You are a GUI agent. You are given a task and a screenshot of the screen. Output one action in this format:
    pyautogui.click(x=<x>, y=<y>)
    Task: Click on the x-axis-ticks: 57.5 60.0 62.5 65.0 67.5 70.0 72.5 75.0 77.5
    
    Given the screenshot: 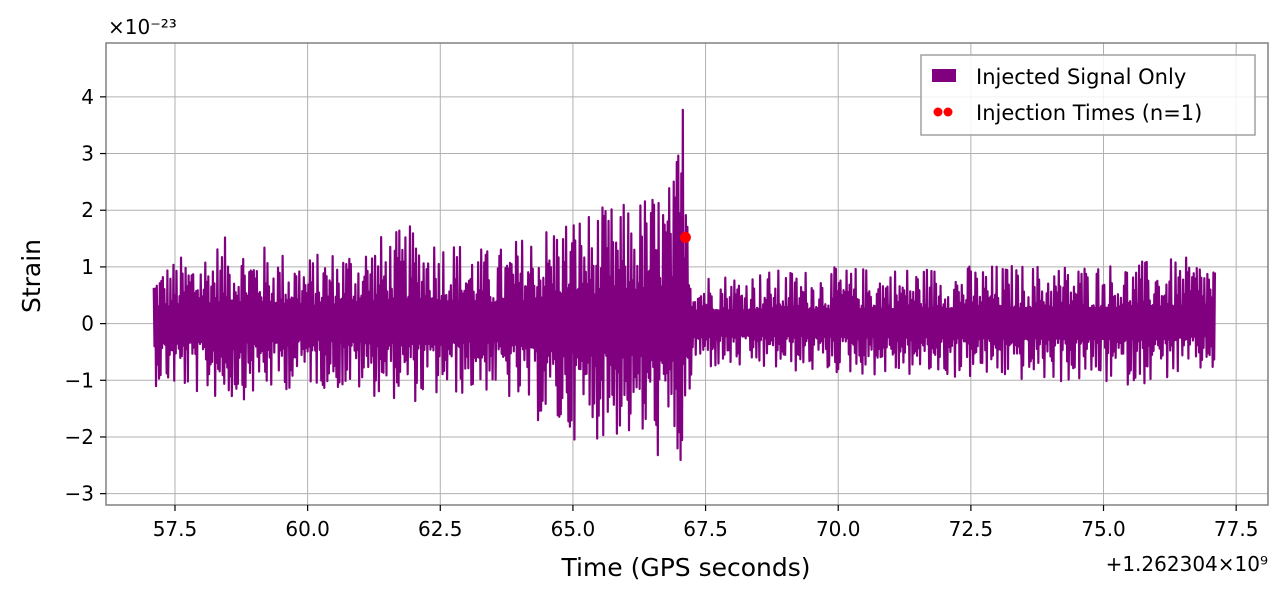 What is the action you would take?
    pyautogui.click(x=706, y=523)
    